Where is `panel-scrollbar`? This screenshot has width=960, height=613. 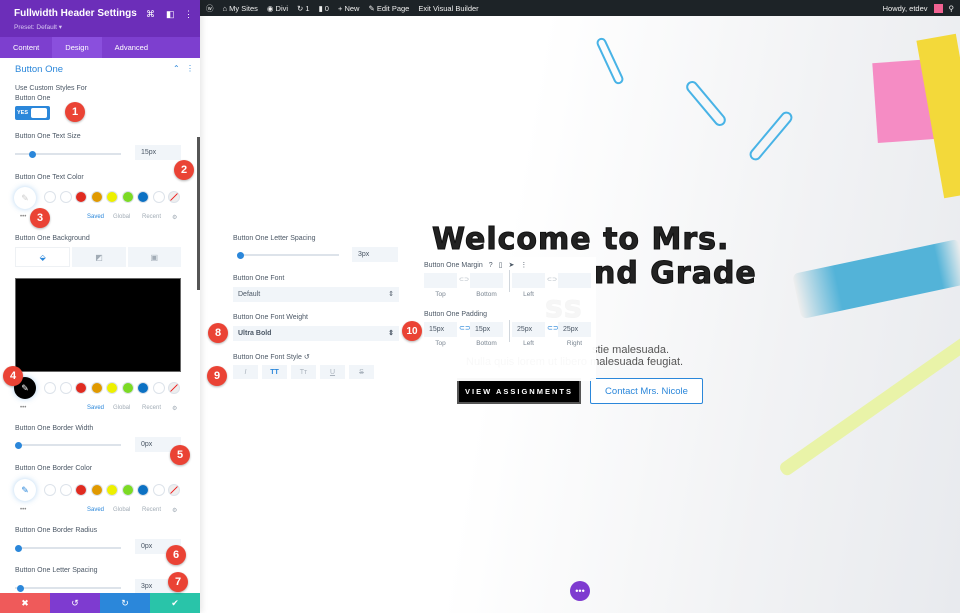
panel-scrollbar is located at coordinates (198, 213).